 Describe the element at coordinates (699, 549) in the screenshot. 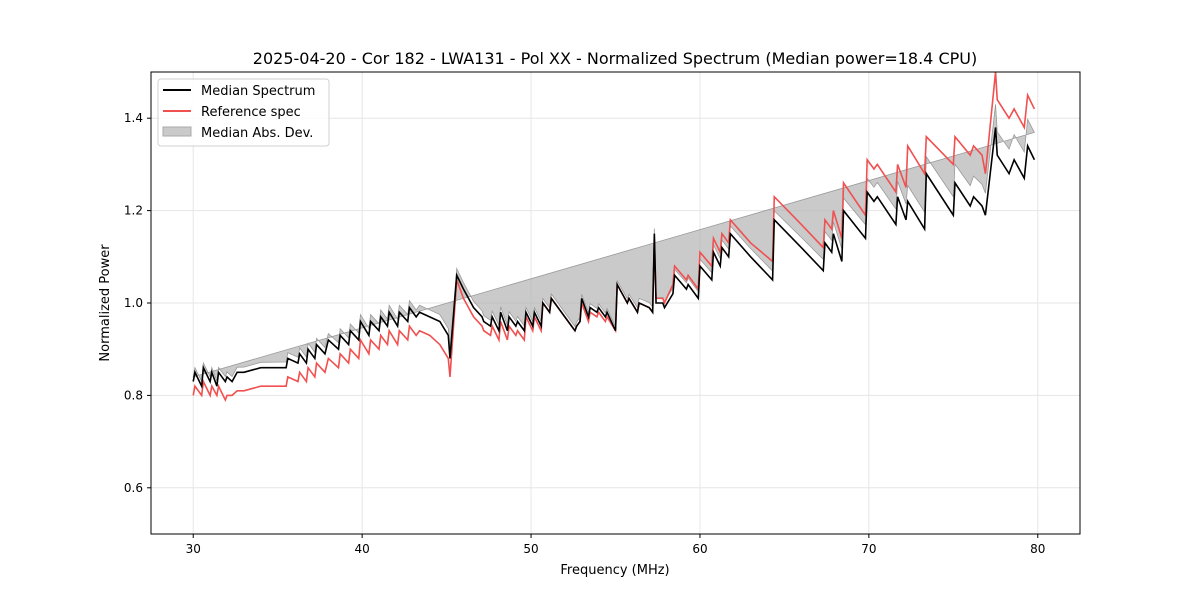

I see `x-tick-label: 60` at that location.